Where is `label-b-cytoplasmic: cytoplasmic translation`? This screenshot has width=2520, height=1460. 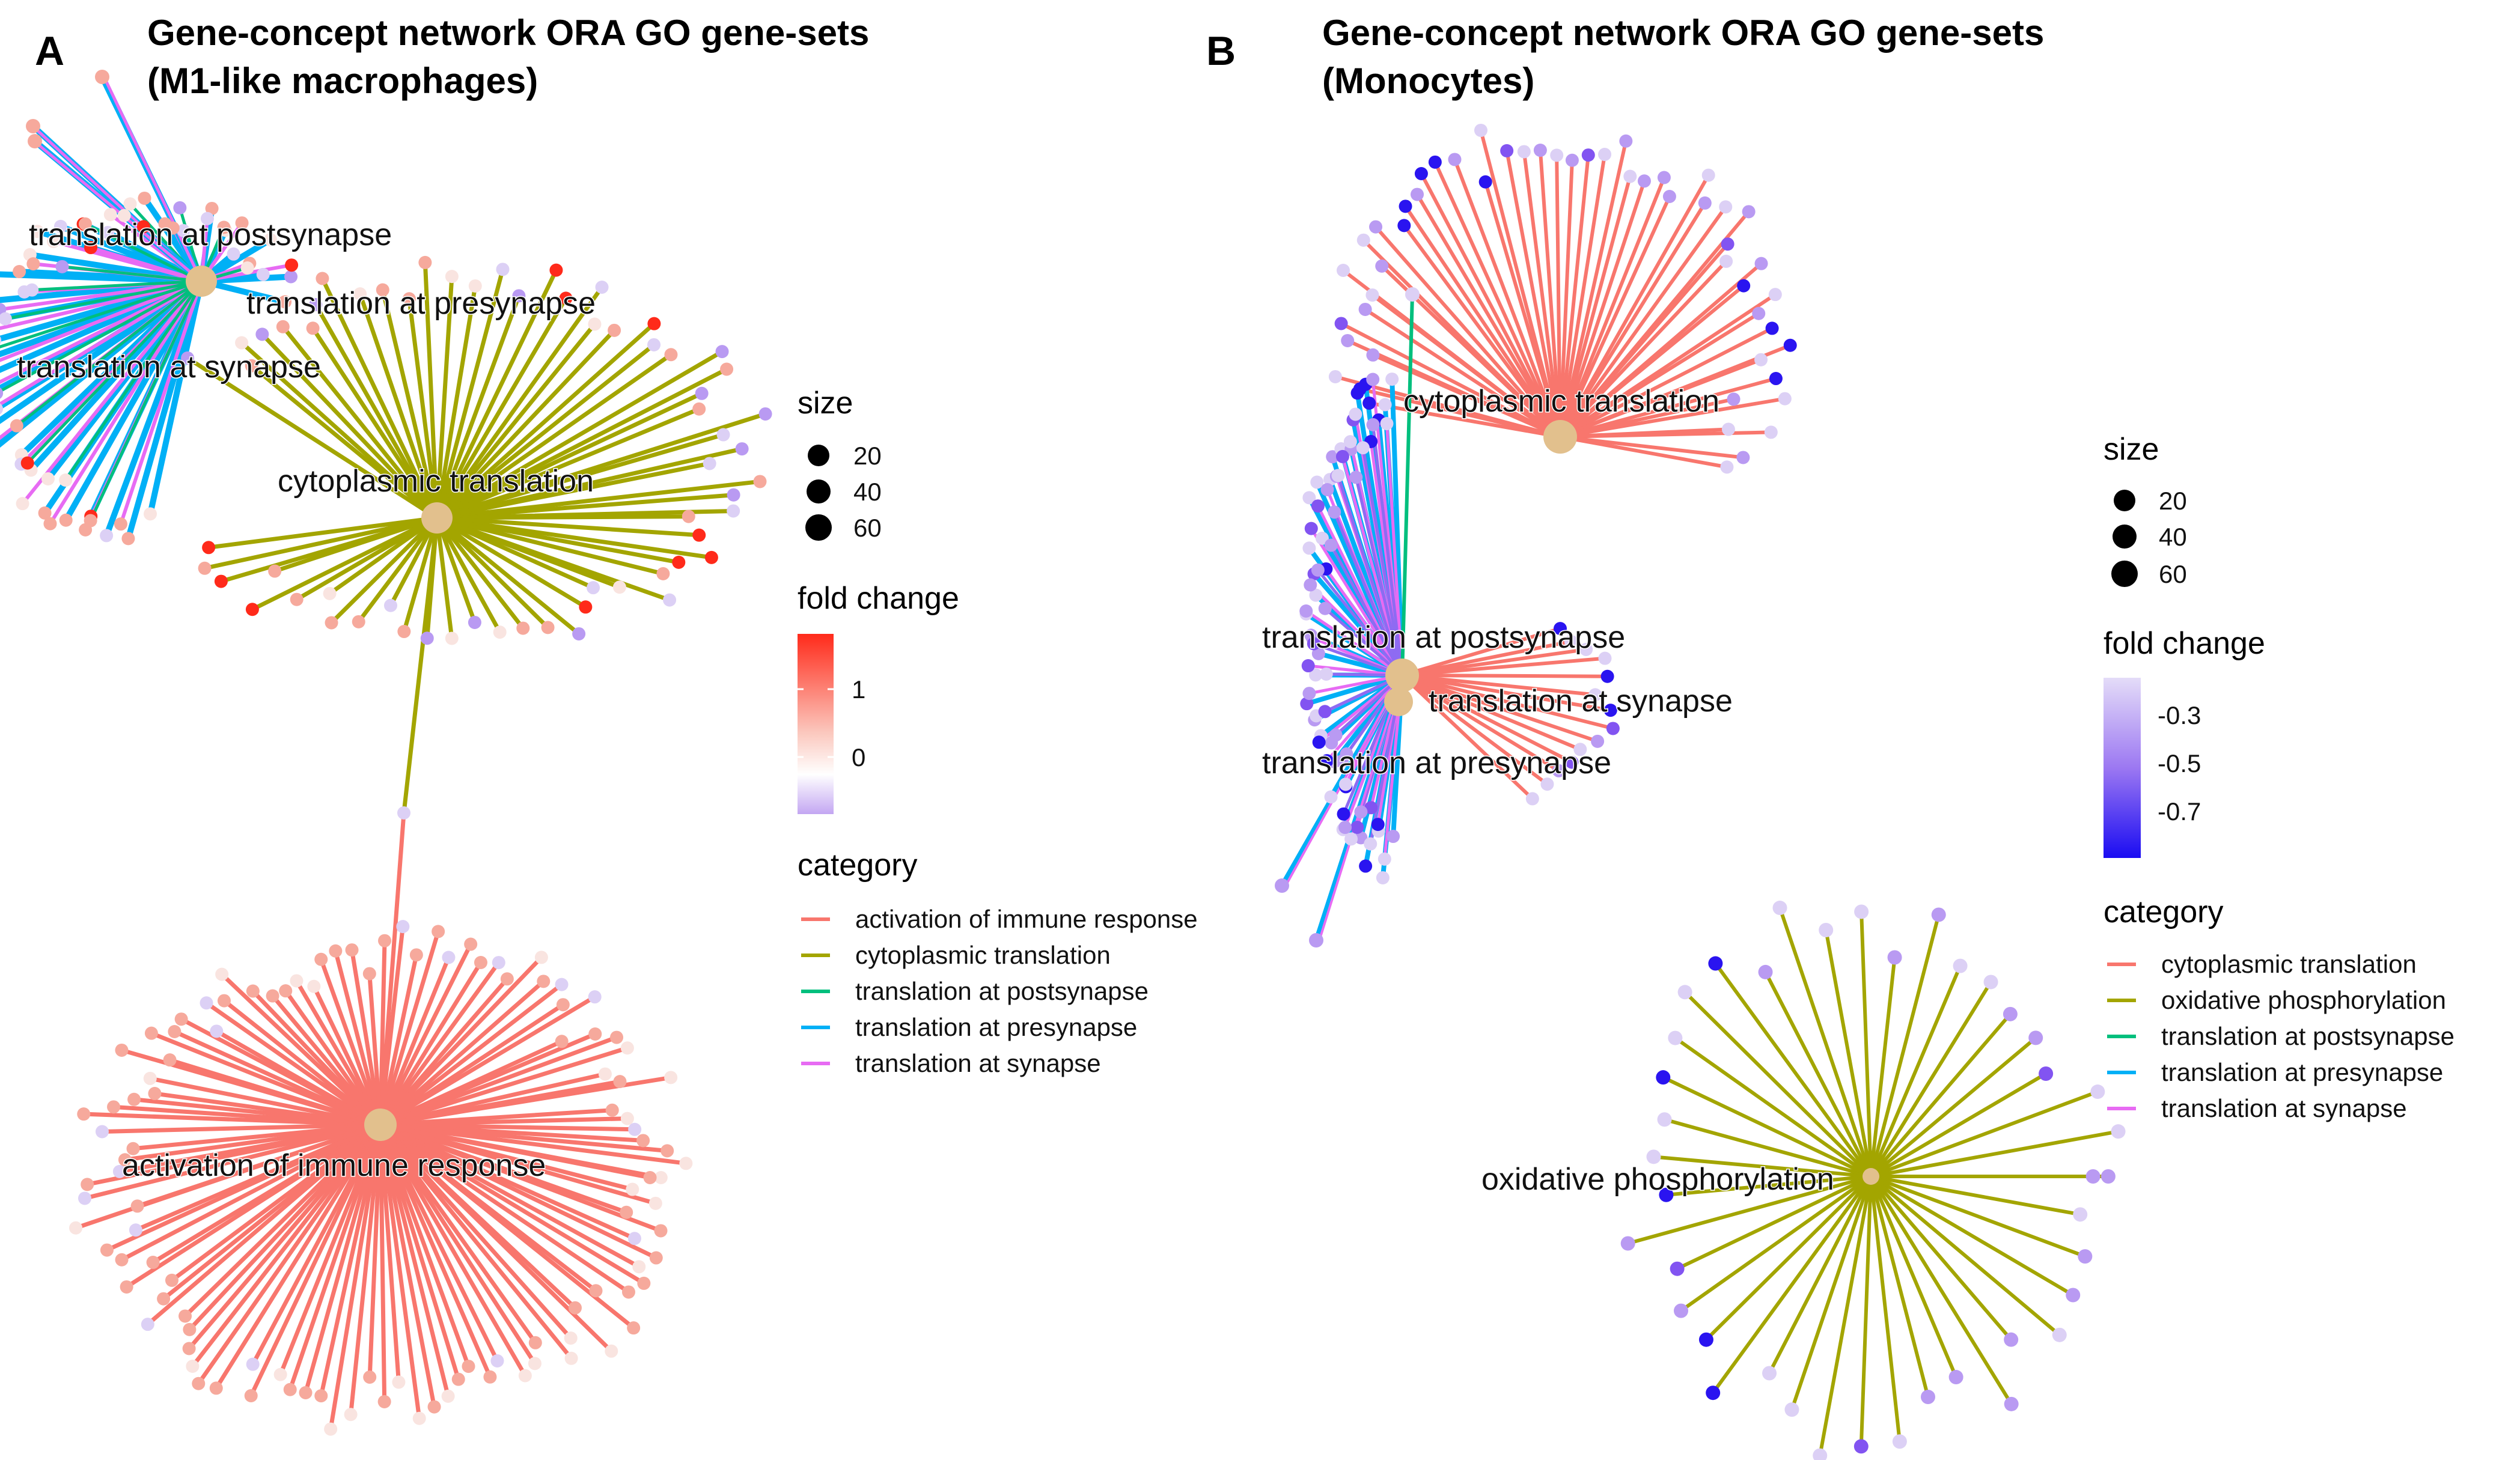
label-b-cytoplasmic: cytoplasmic translation is located at coordinates (1561, 401).